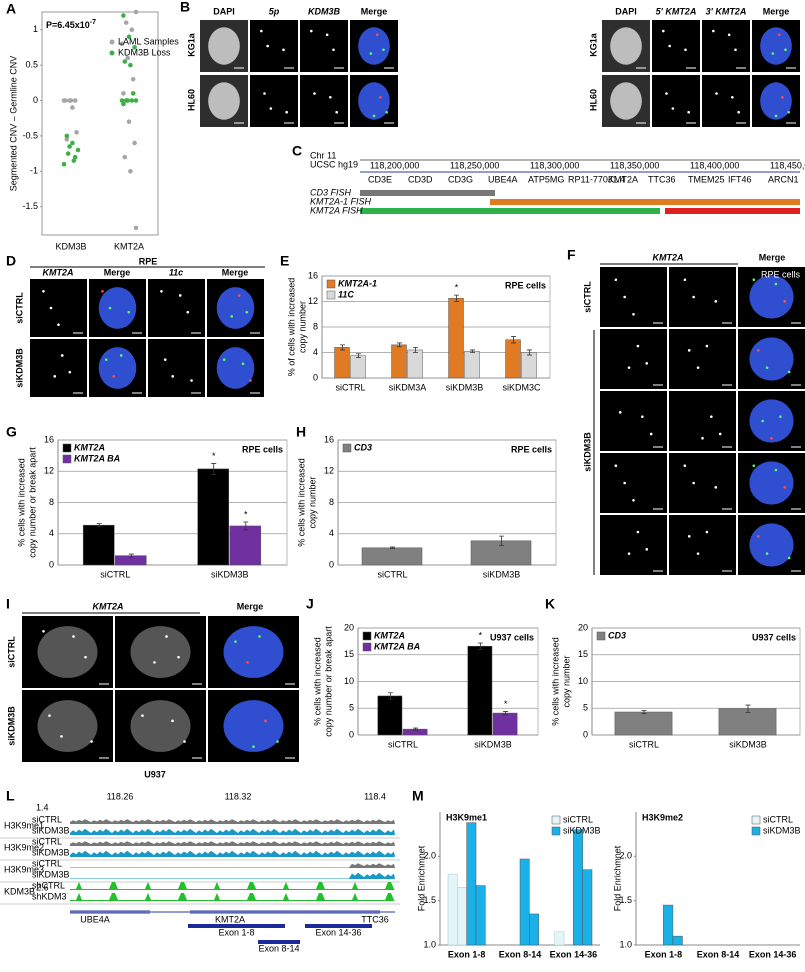 The width and height of the screenshot is (805, 972). Describe the element at coordinates (58, 272) in the screenshot. I see `column-label: KMT2A` at that location.